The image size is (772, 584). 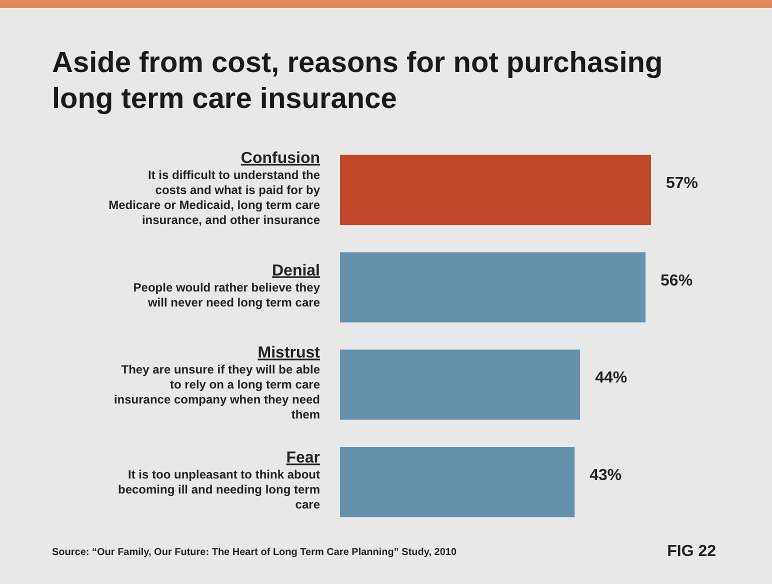 I want to click on data-label: 44%, so click(x=611, y=378).